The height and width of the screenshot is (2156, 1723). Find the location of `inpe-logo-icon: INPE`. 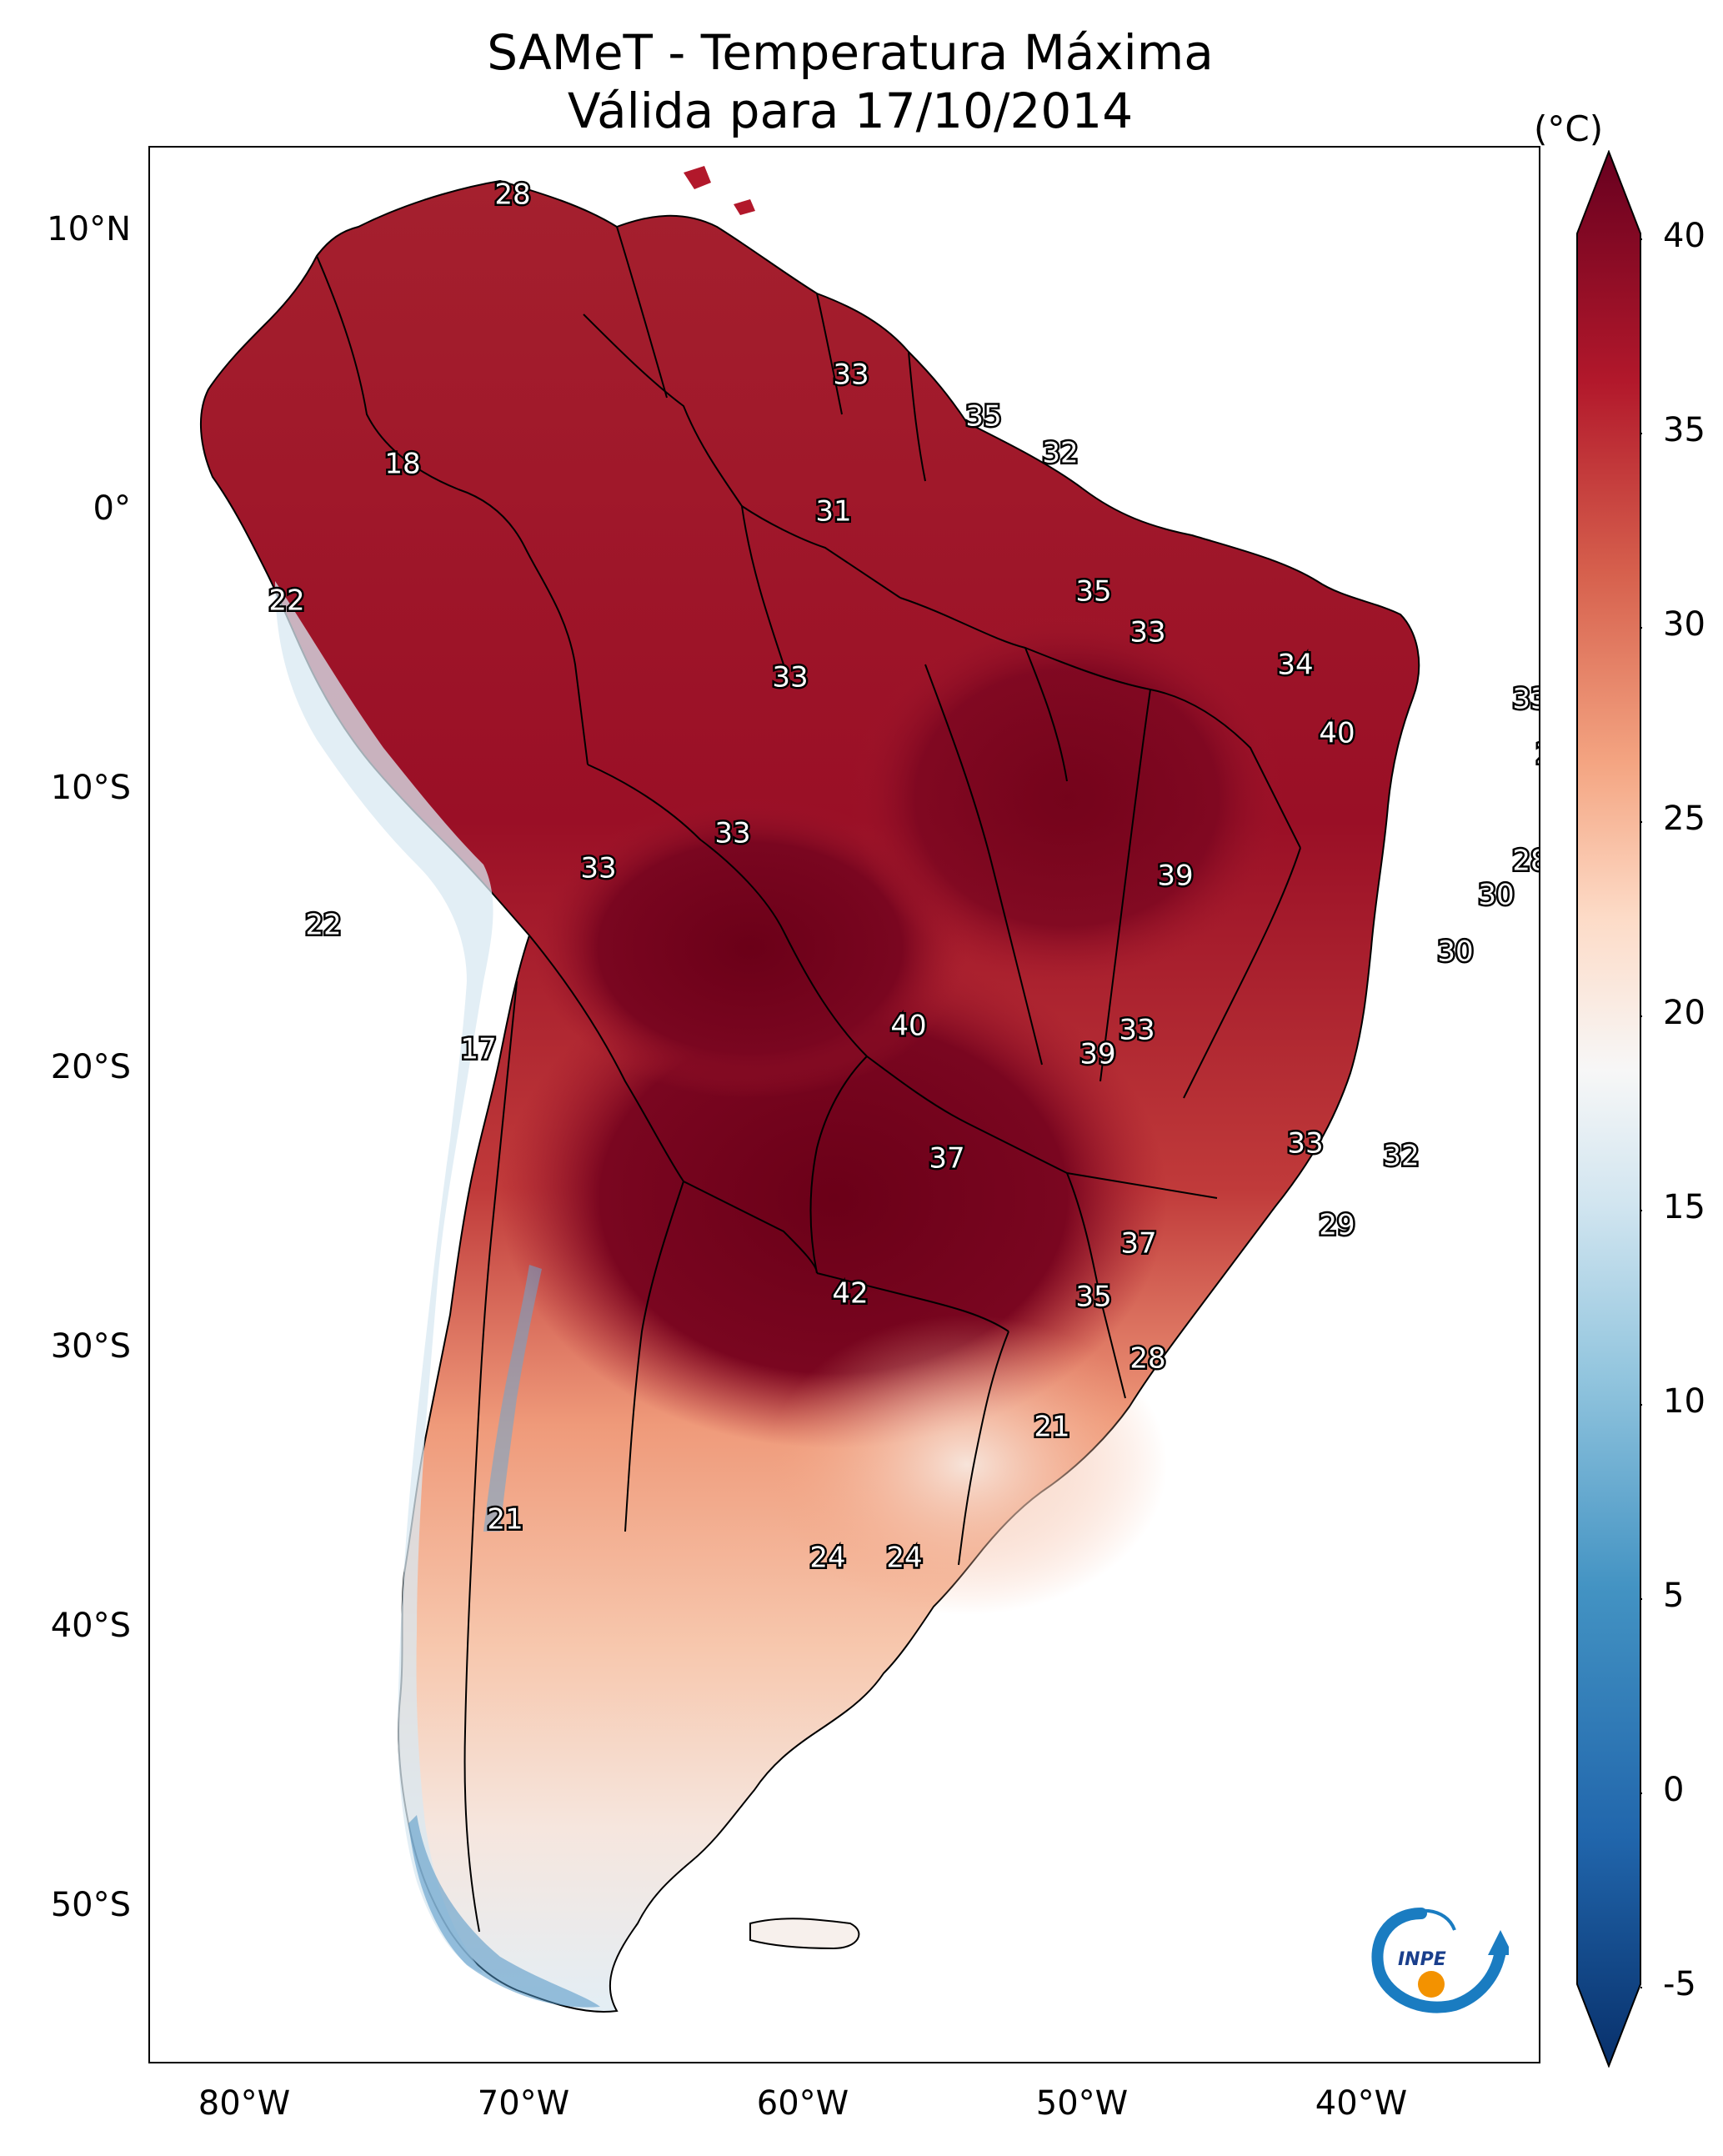

inpe-logo-icon: INPE is located at coordinates (1440, 1961).